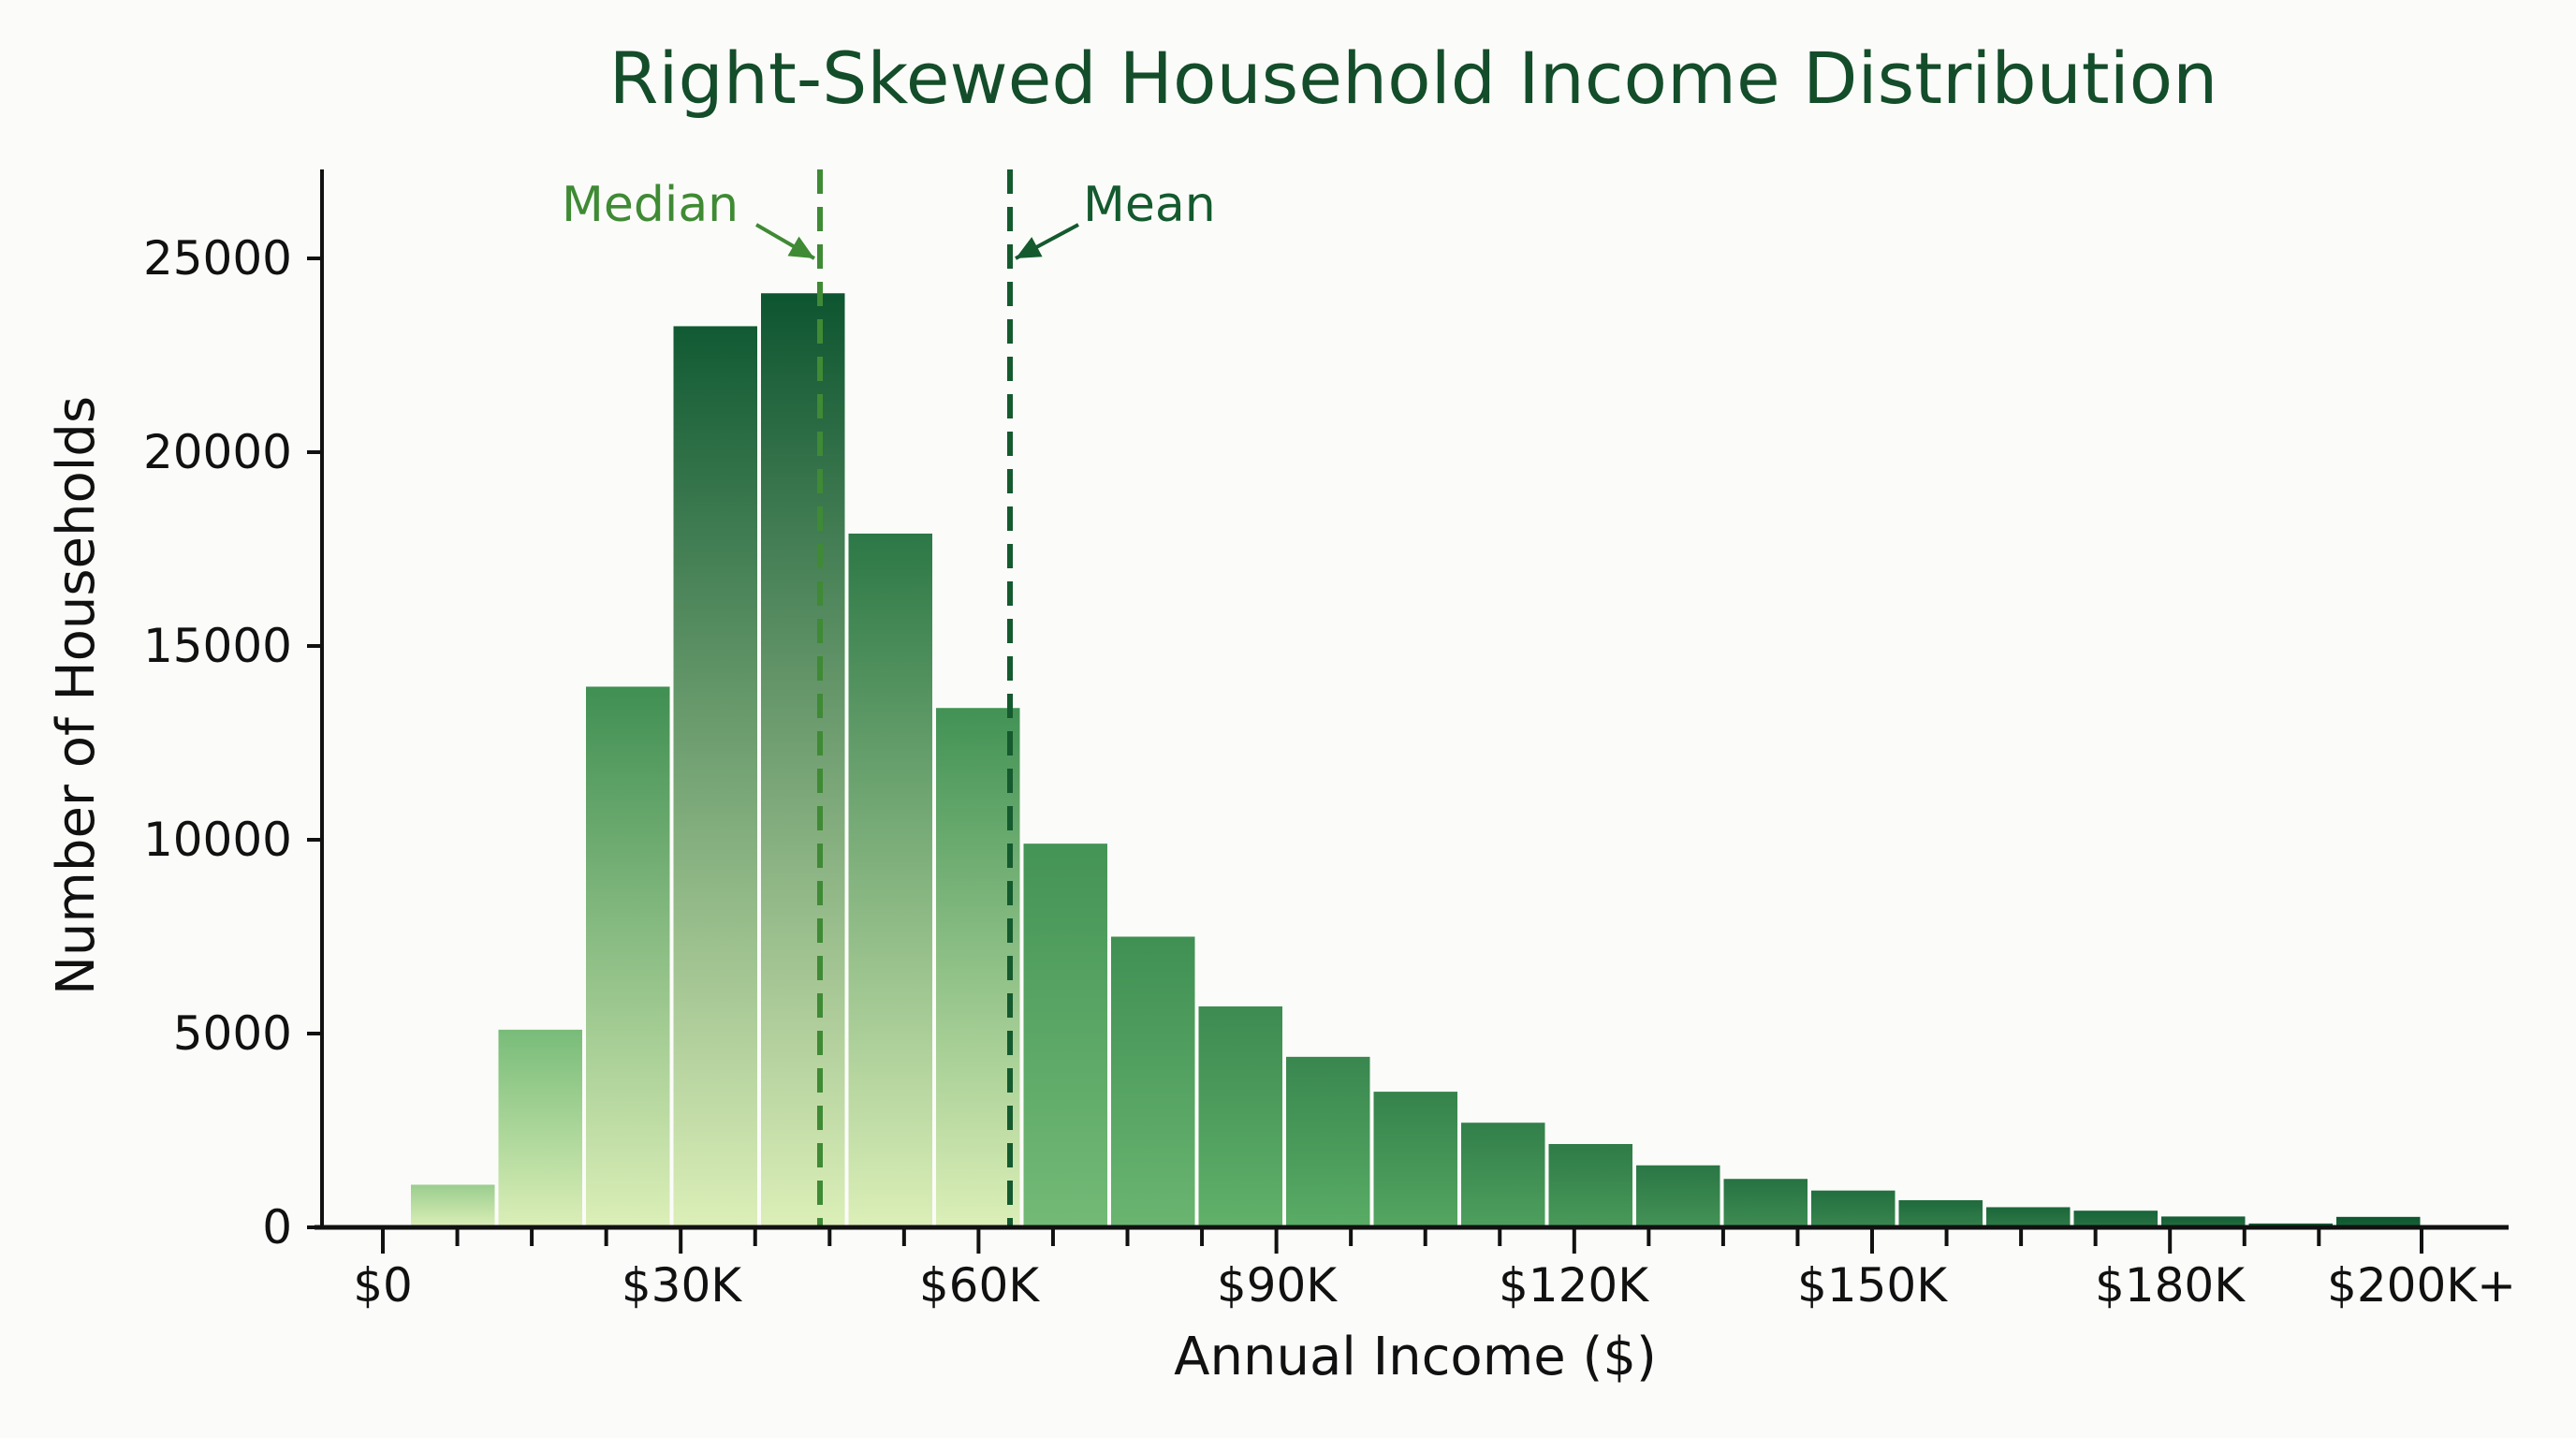  I want to click on median-label: Median, so click(650, 205).